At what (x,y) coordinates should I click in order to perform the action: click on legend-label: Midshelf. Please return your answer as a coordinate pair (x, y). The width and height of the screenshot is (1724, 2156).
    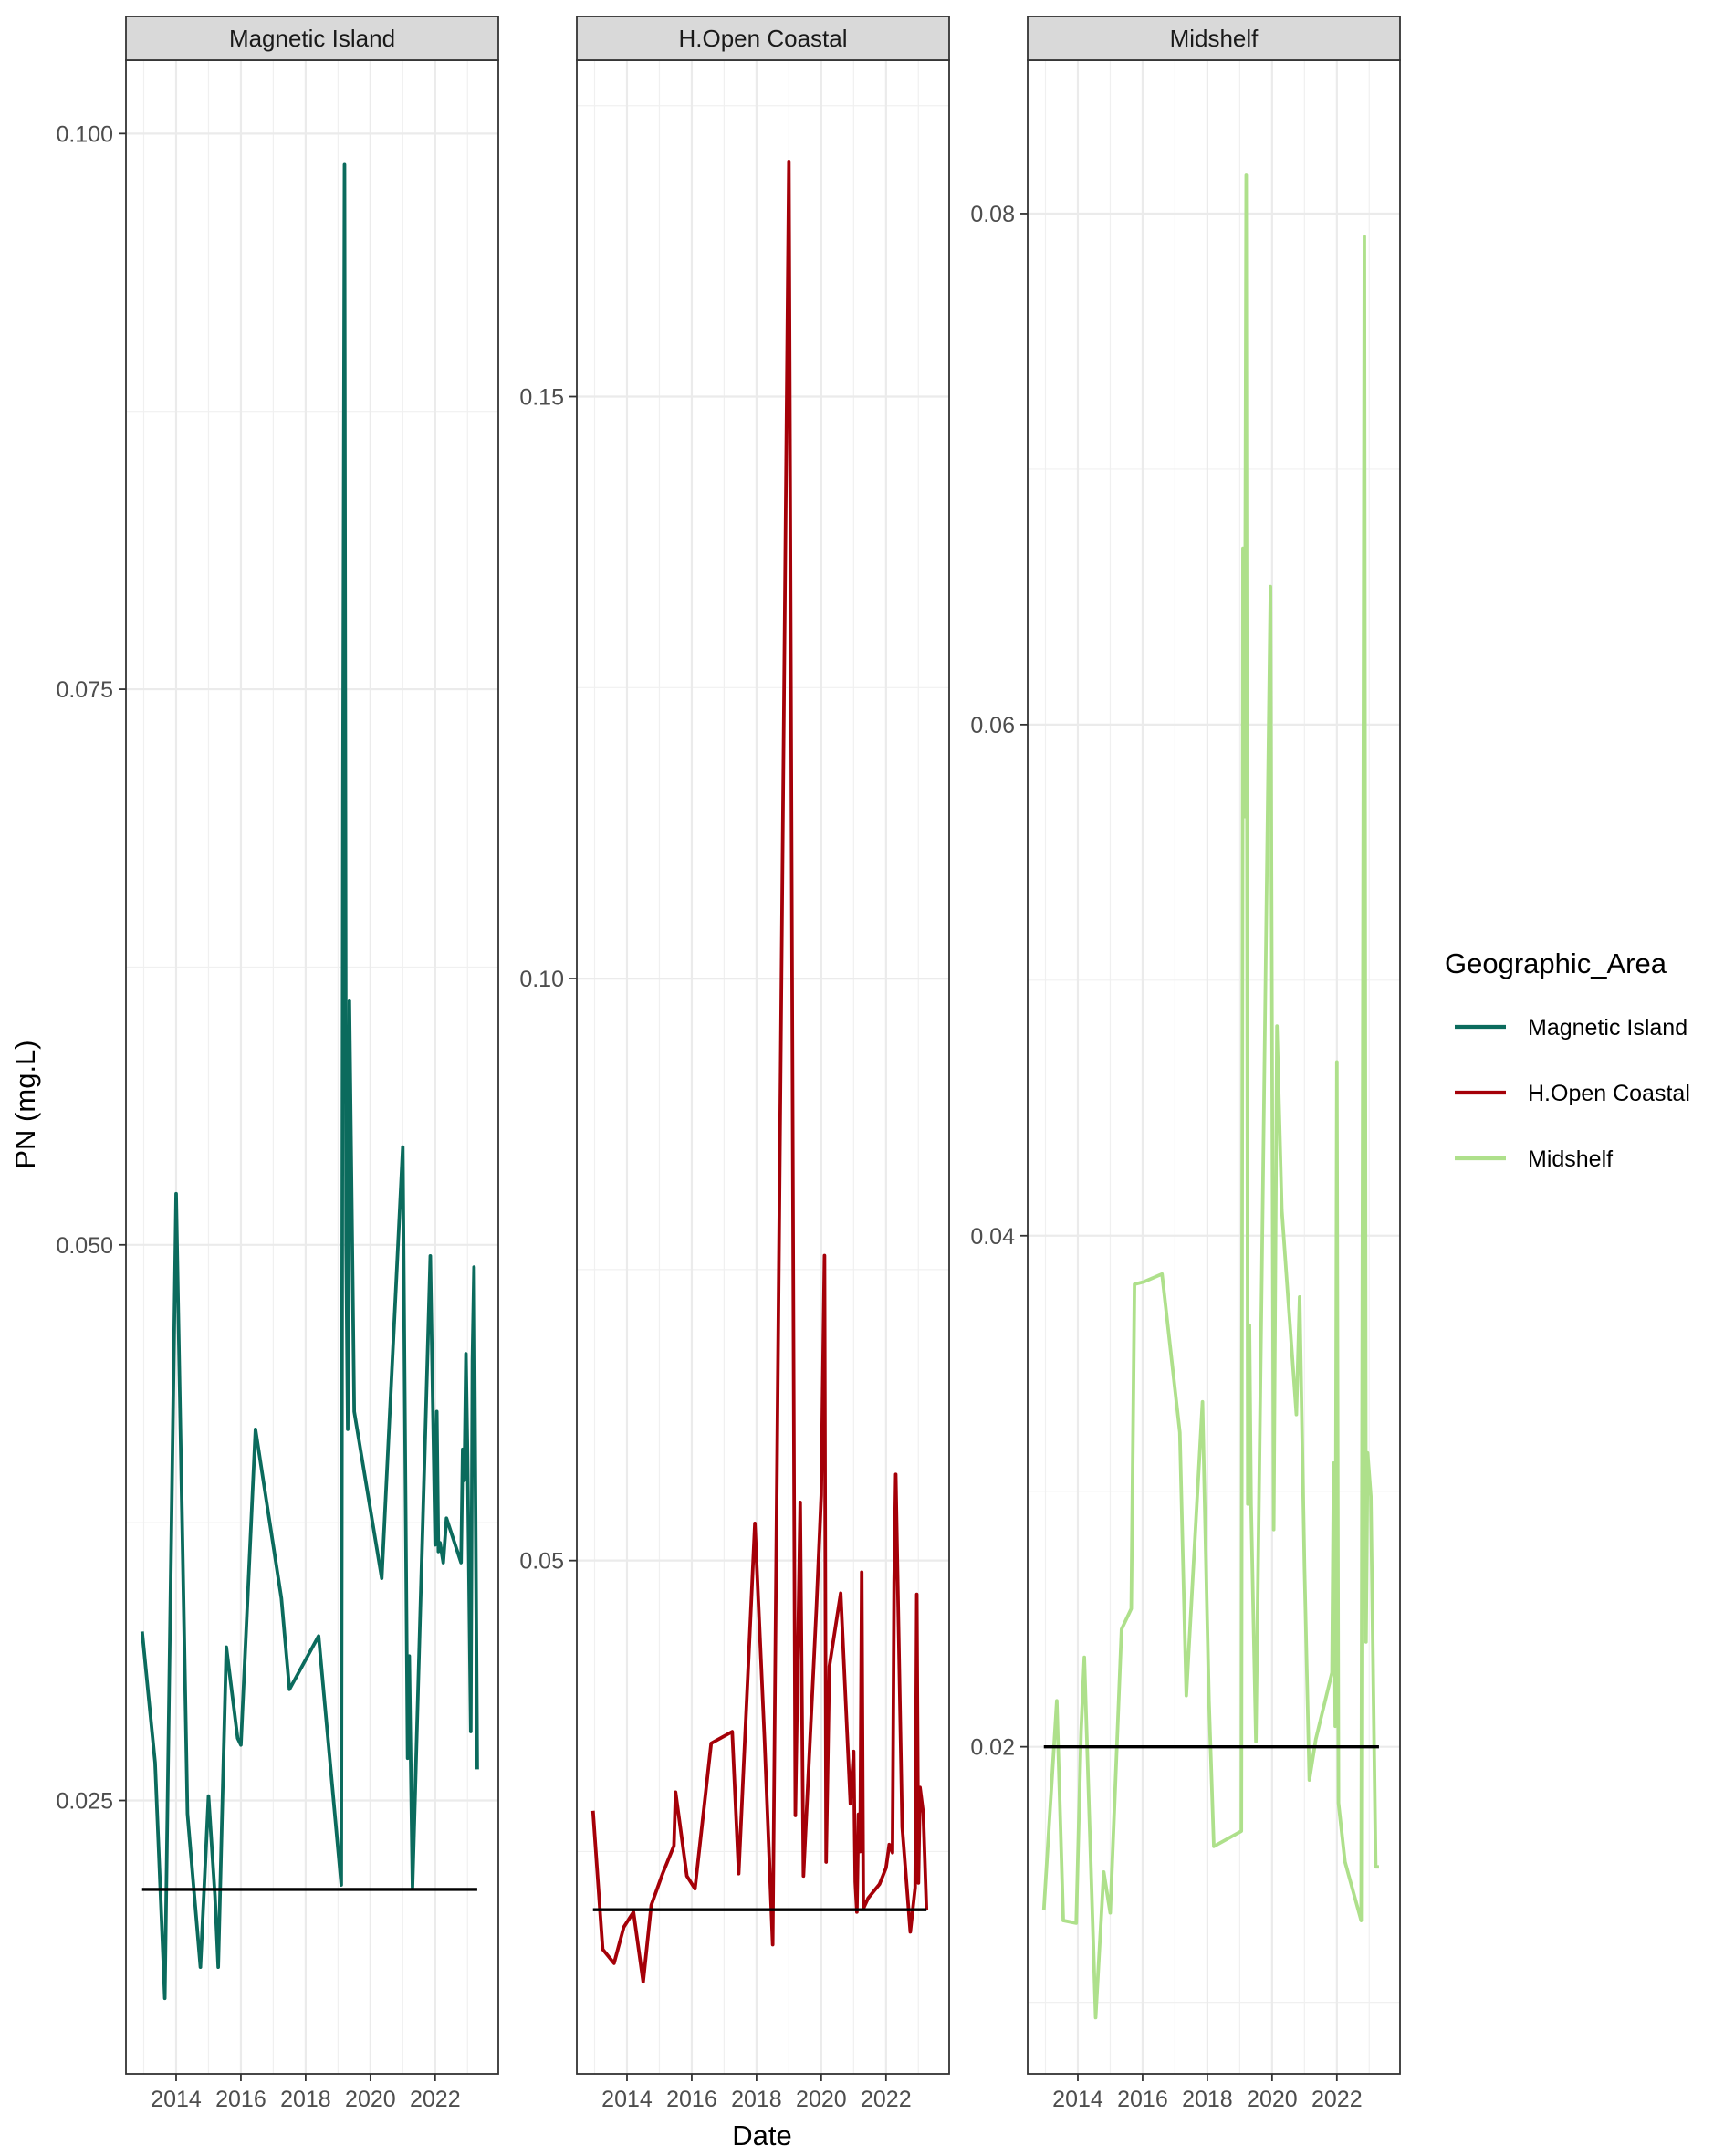
    Looking at the image, I should click on (1571, 1159).